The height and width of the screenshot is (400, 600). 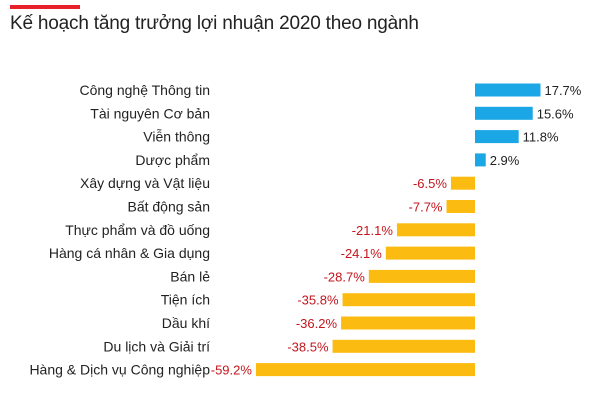 I want to click on value-label: 15.6%, so click(x=555, y=113).